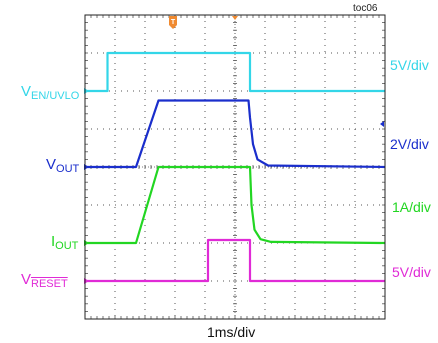 This screenshot has width=438, height=343. Describe the element at coordinates (231, 332) in the screenshot. I see `x-axis-label: 1ms/div` at that location.